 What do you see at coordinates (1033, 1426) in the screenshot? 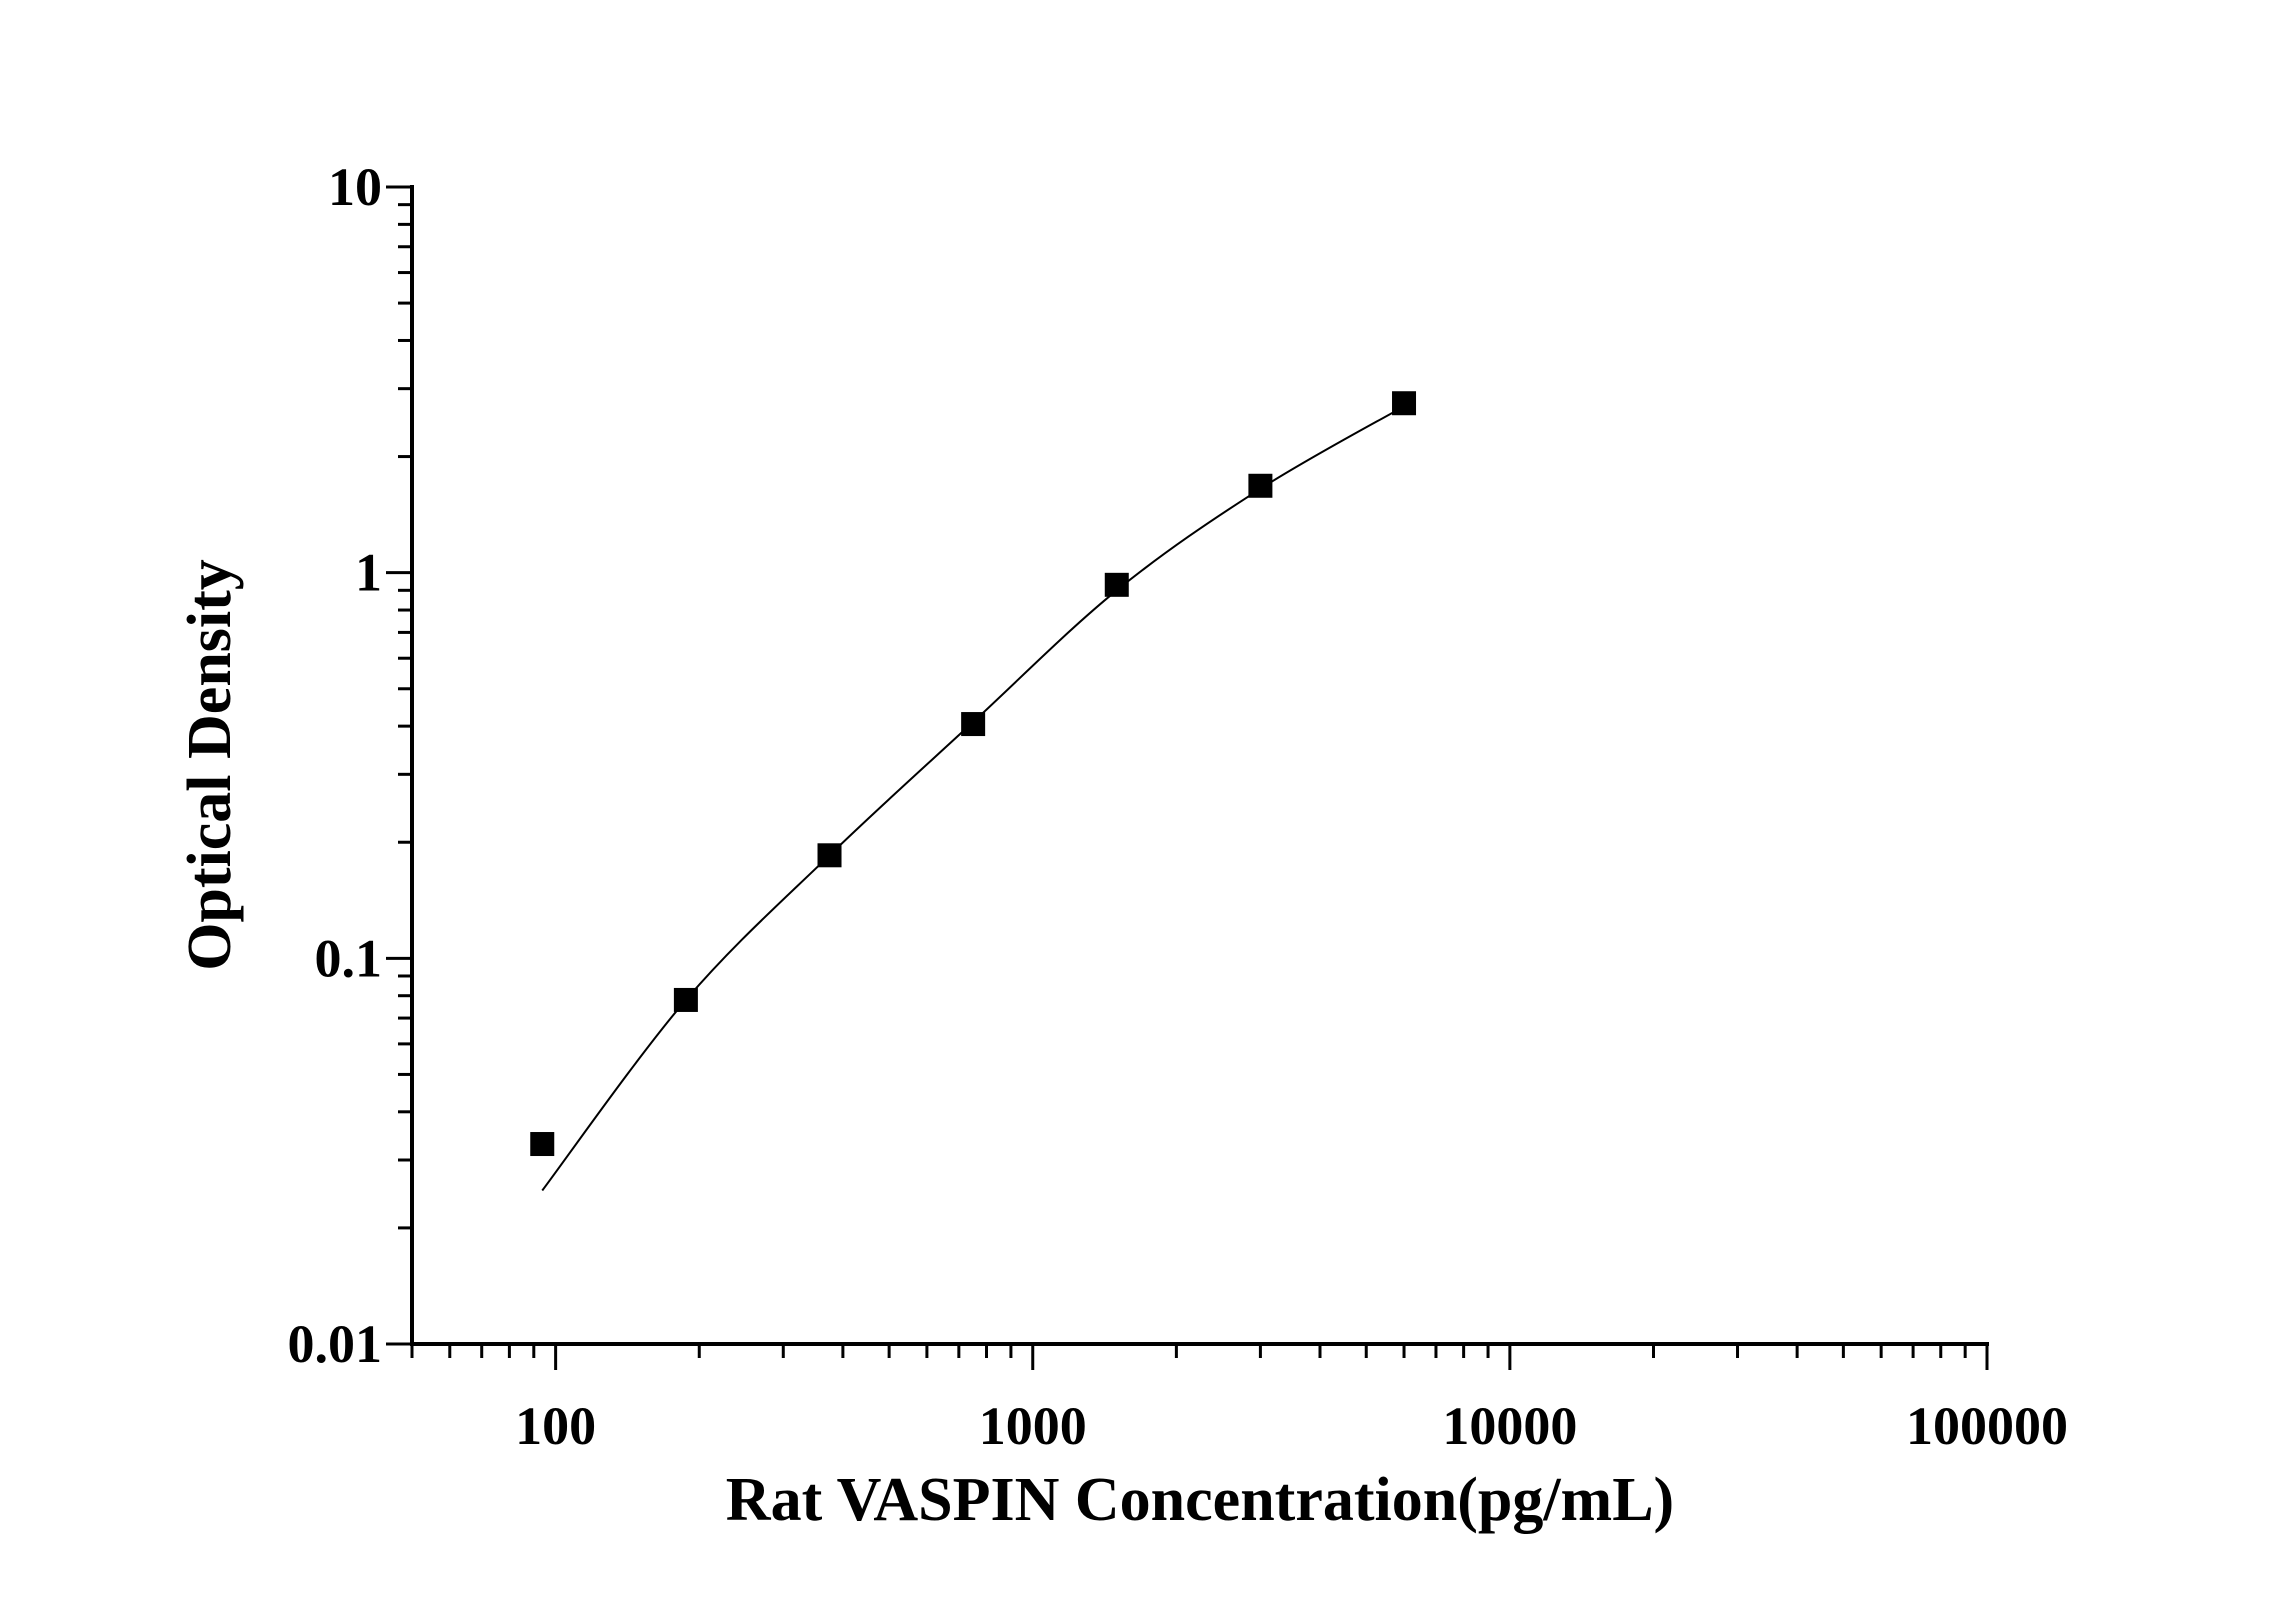
I see `x-tick-label: 1000` at bounding box center [1033, 1426].